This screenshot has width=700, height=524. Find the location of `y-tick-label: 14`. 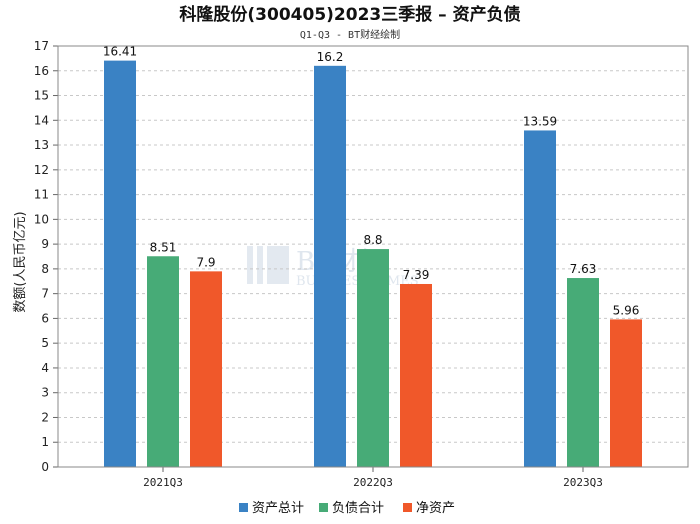

y-tick-label: 14 is located at coordinates (41, 120).